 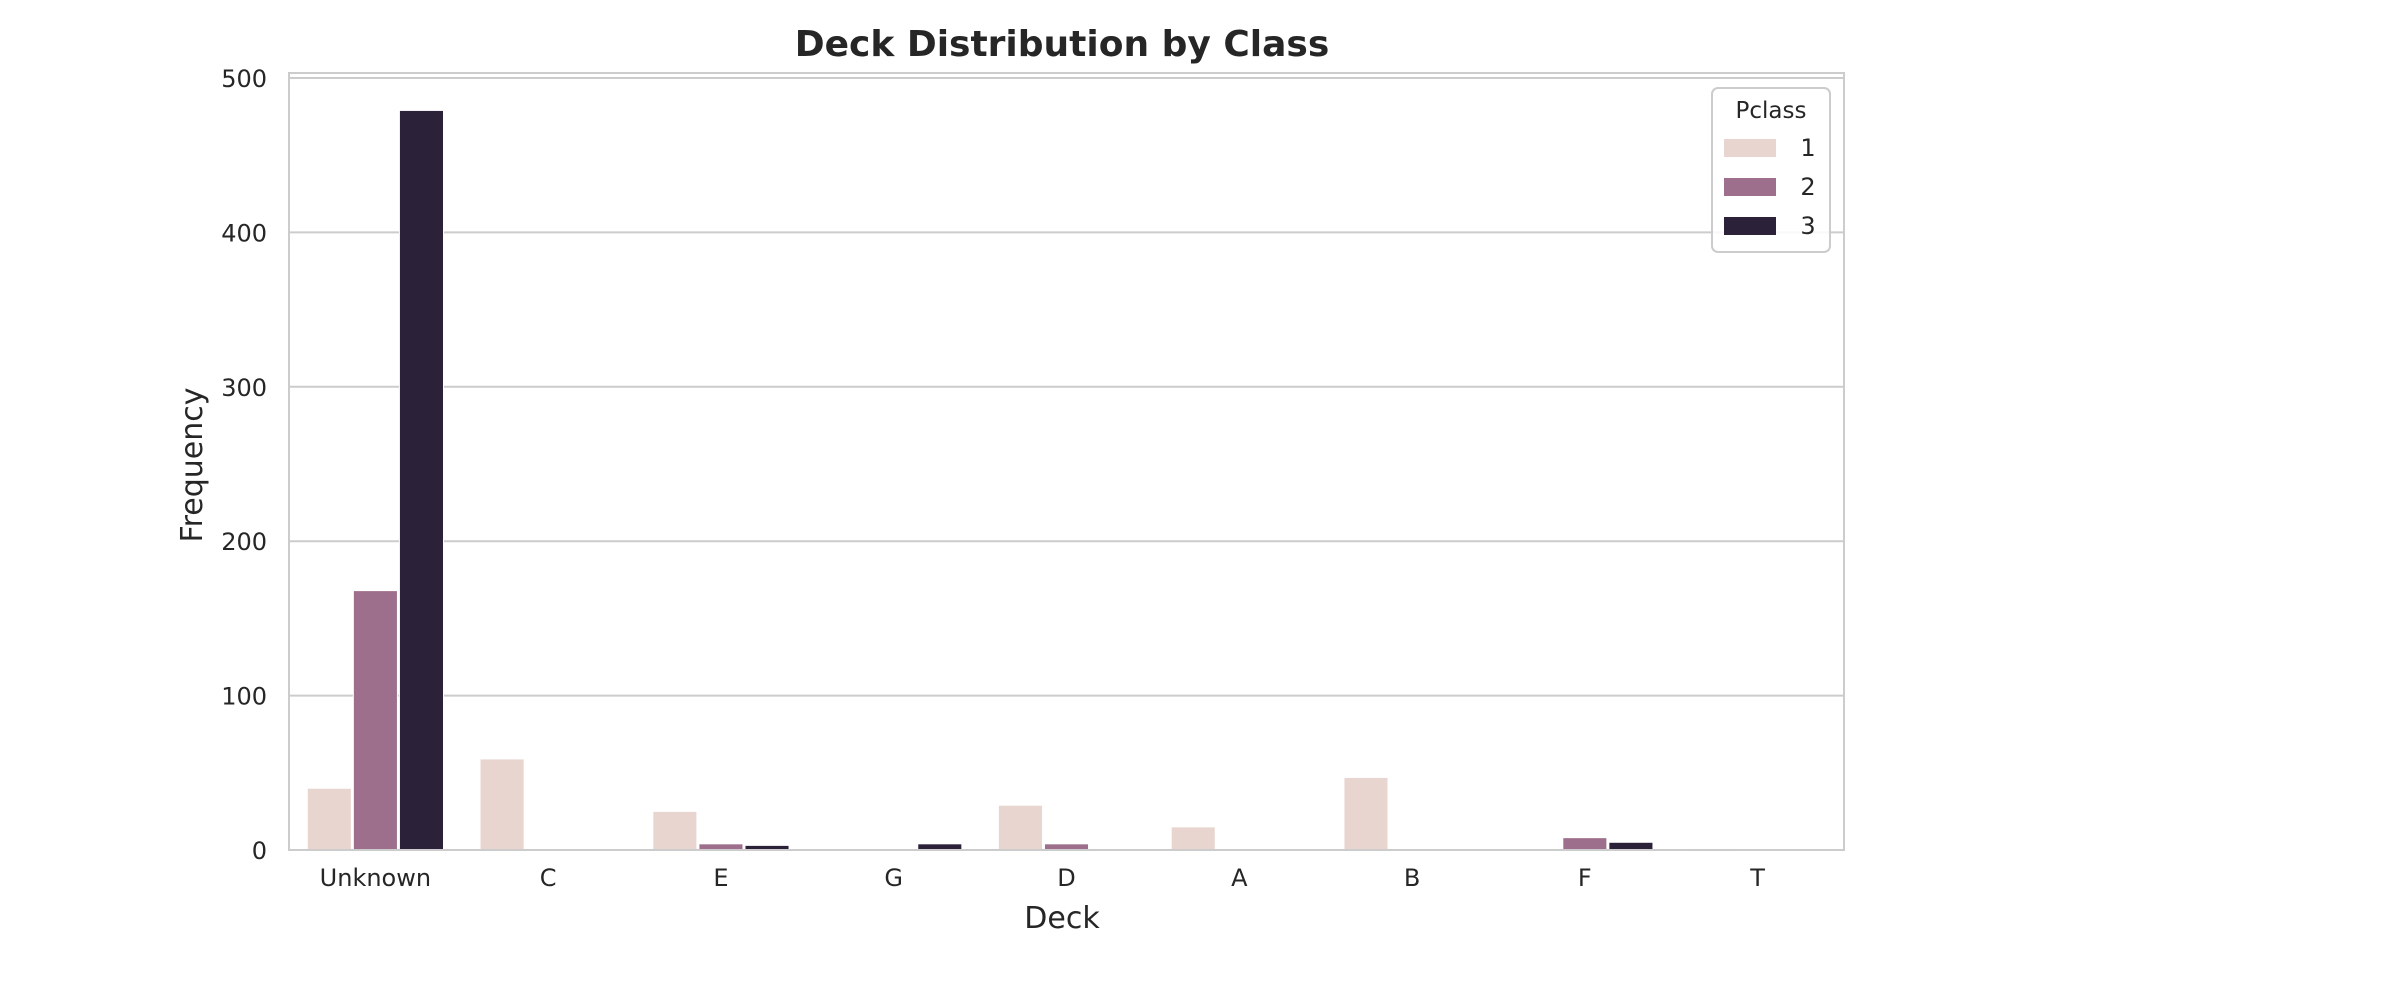 What do you see at coordinates (1043, 878) in the screenshot?
I see `x-axis-ticks: Unknown C E G D A B F T` at bounding box center [1043, 878].